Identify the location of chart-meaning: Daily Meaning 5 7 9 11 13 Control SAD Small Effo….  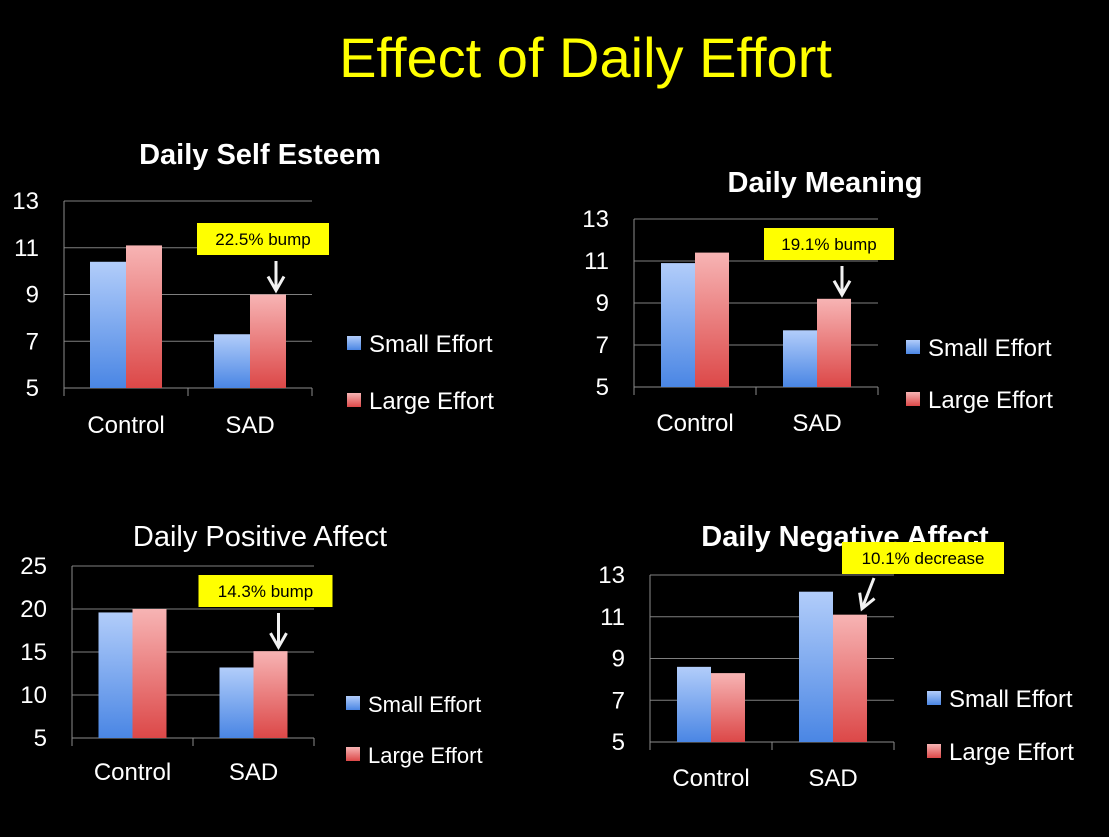
(817, 302).